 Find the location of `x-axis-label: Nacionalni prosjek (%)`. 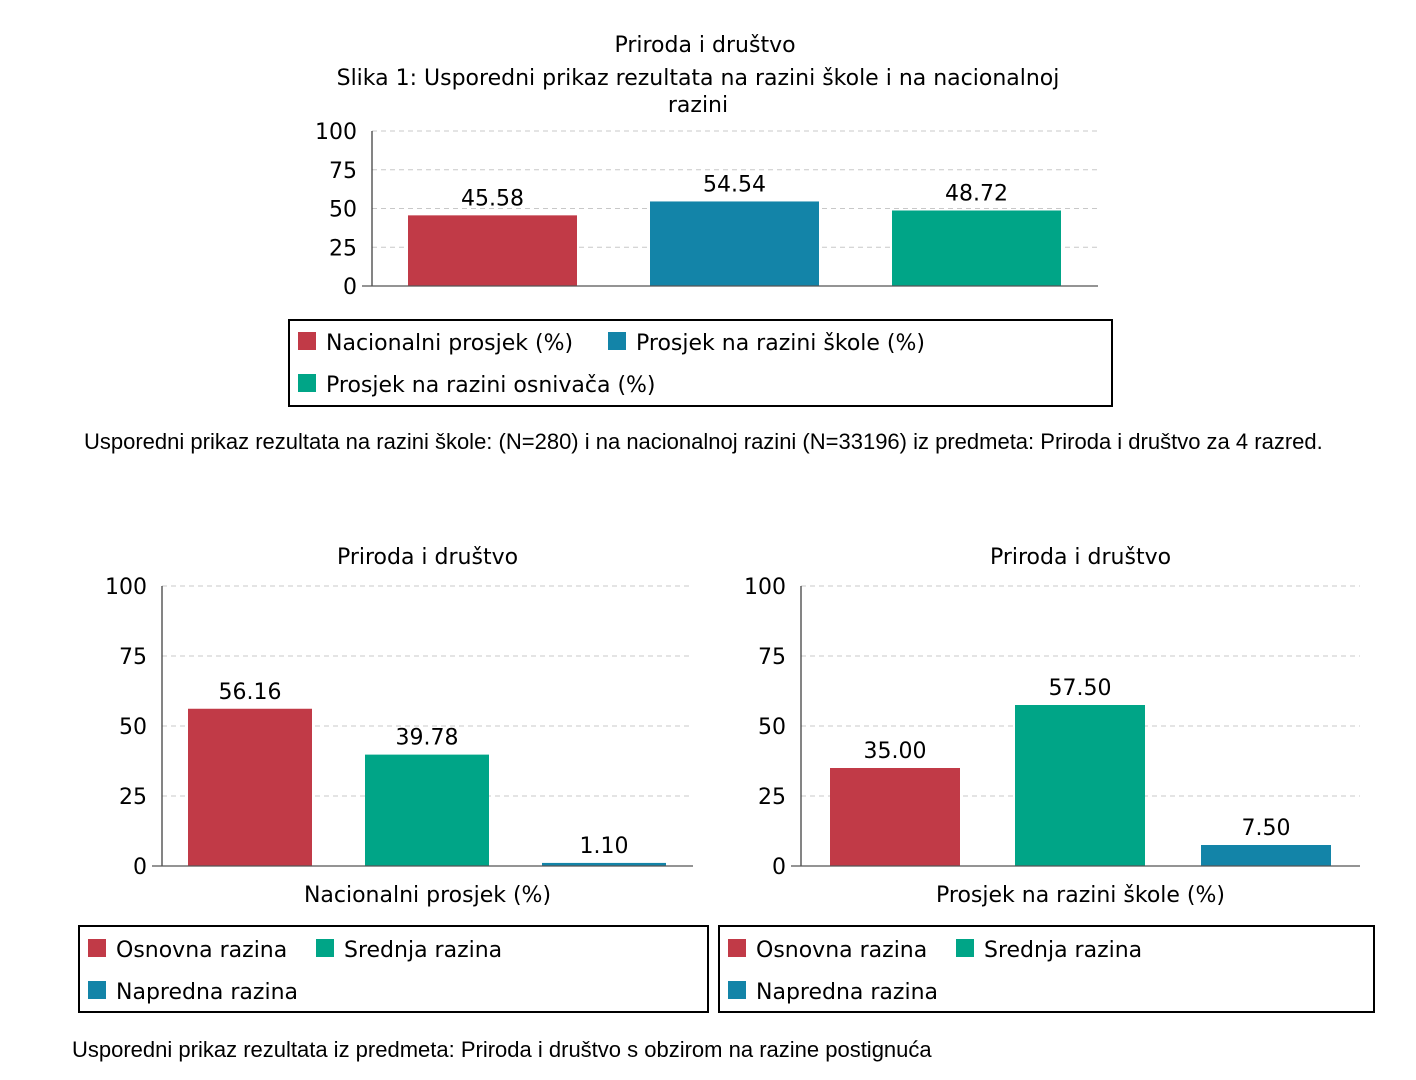

x-axis-label: Nacionalni prosjek (%) is located at coordinates (427, 895).